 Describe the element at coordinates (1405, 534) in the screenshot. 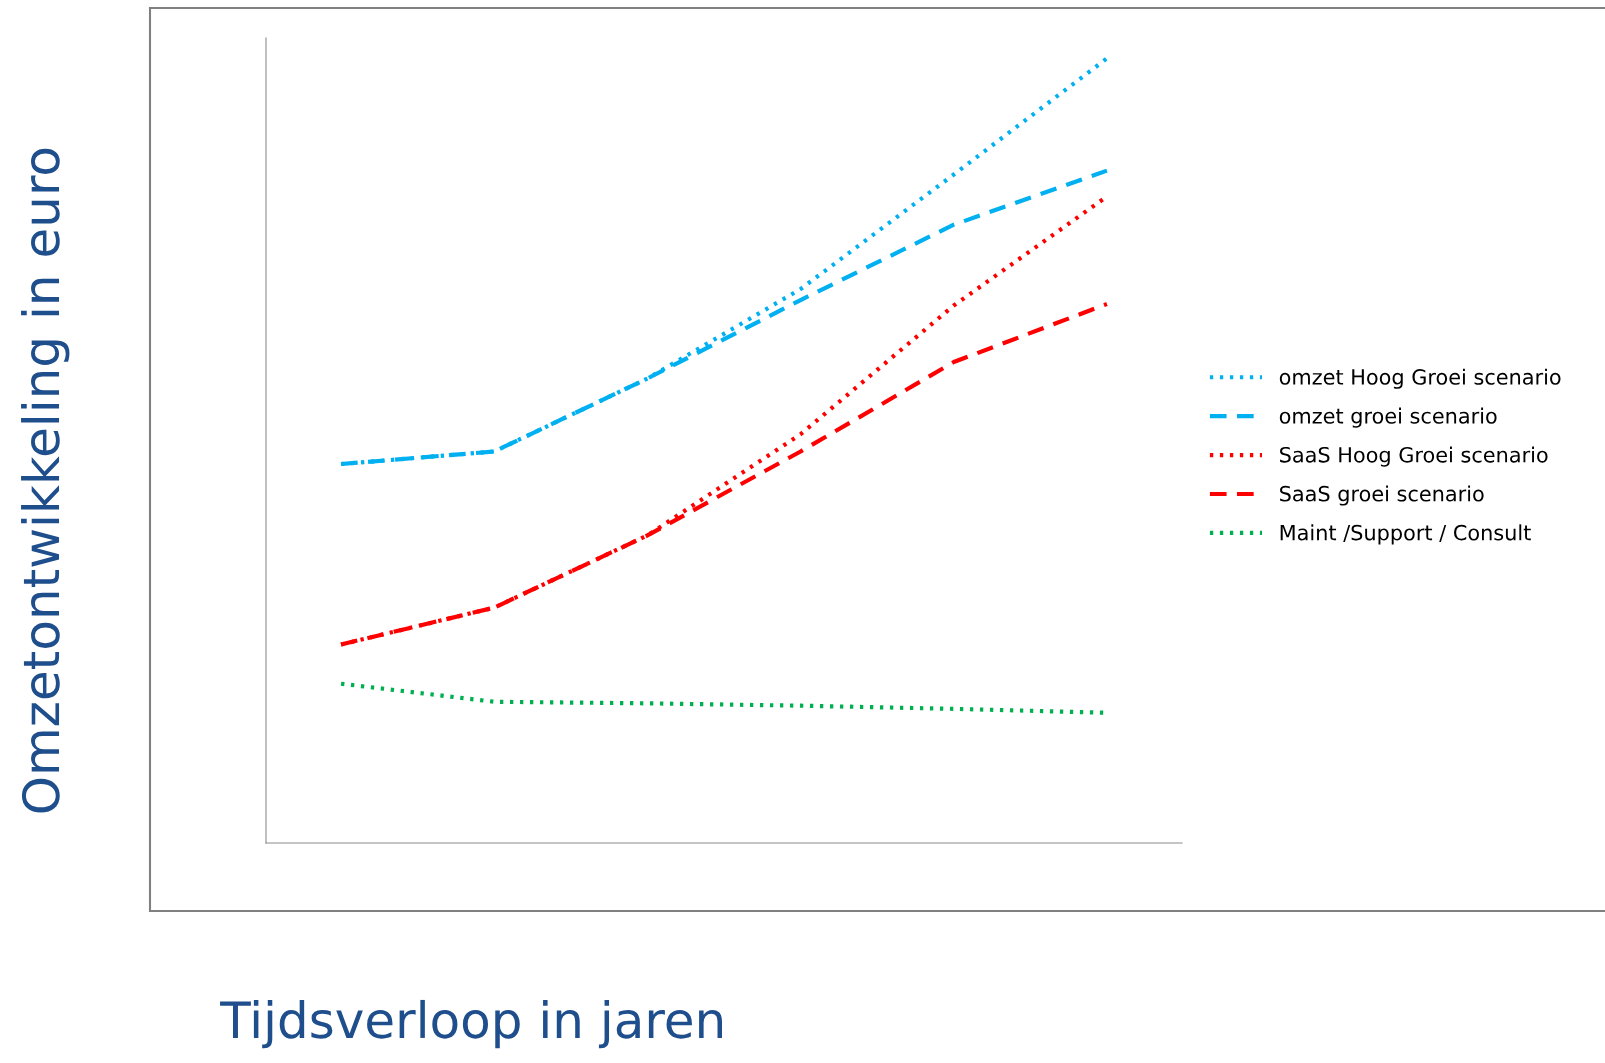

I see `legend-label: Maint /Support / Consult` at that location.